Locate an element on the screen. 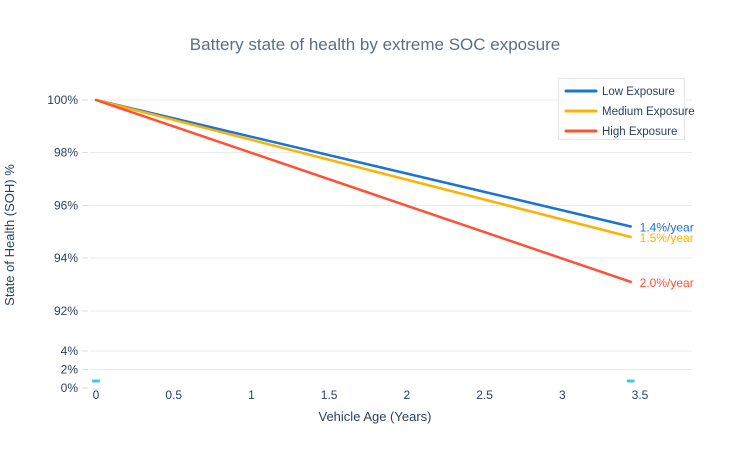 The height and width of the screenshot is (455, 750). x-axis-title: Vehicle Age (Years) is located at coordinates (375, 416).